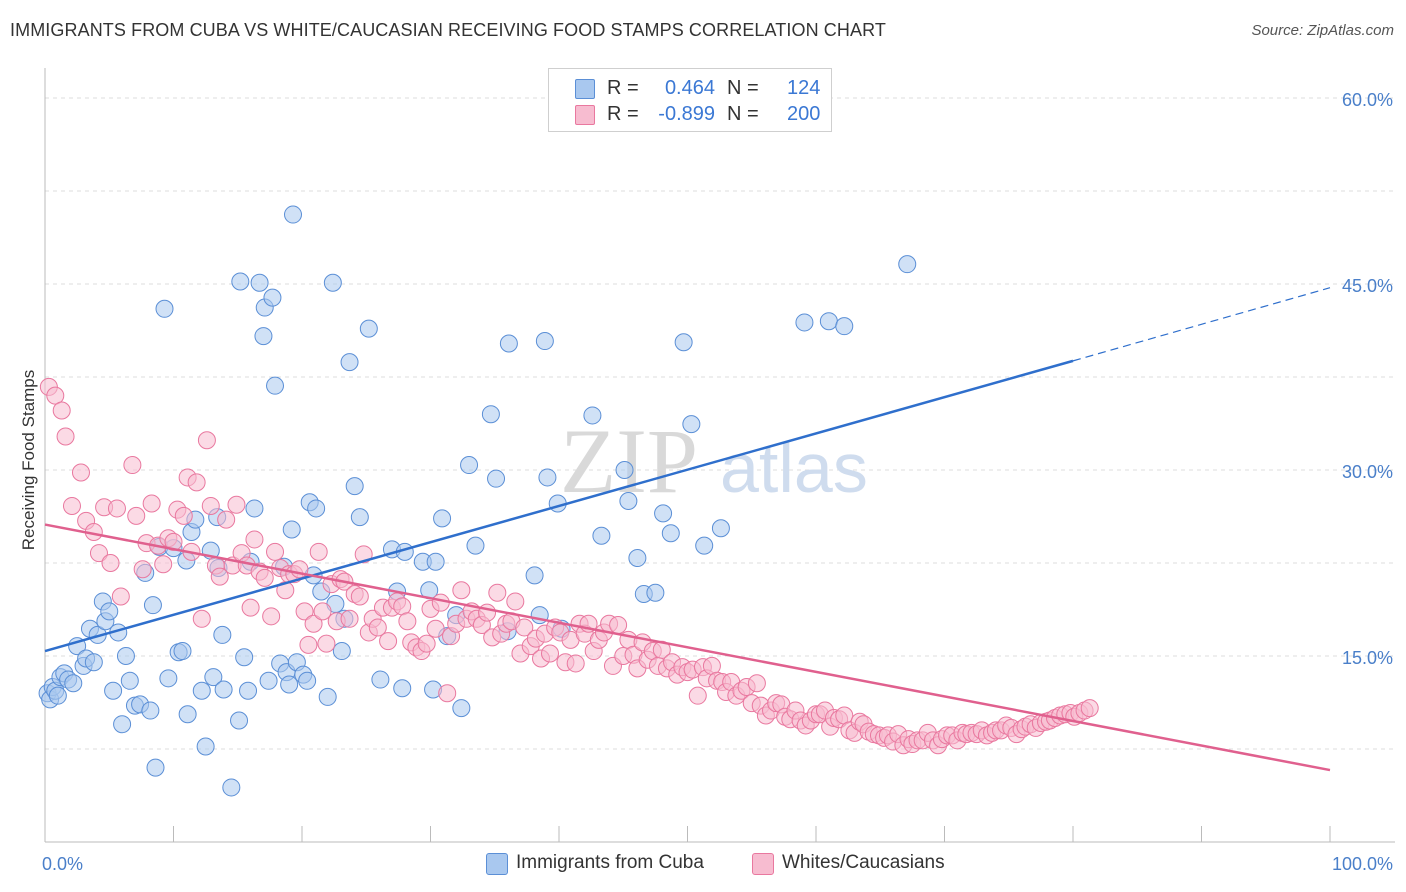  Describe the element at coordinates (804, 114) in the screenshot. I see `legend-n-value: 200` at that location.